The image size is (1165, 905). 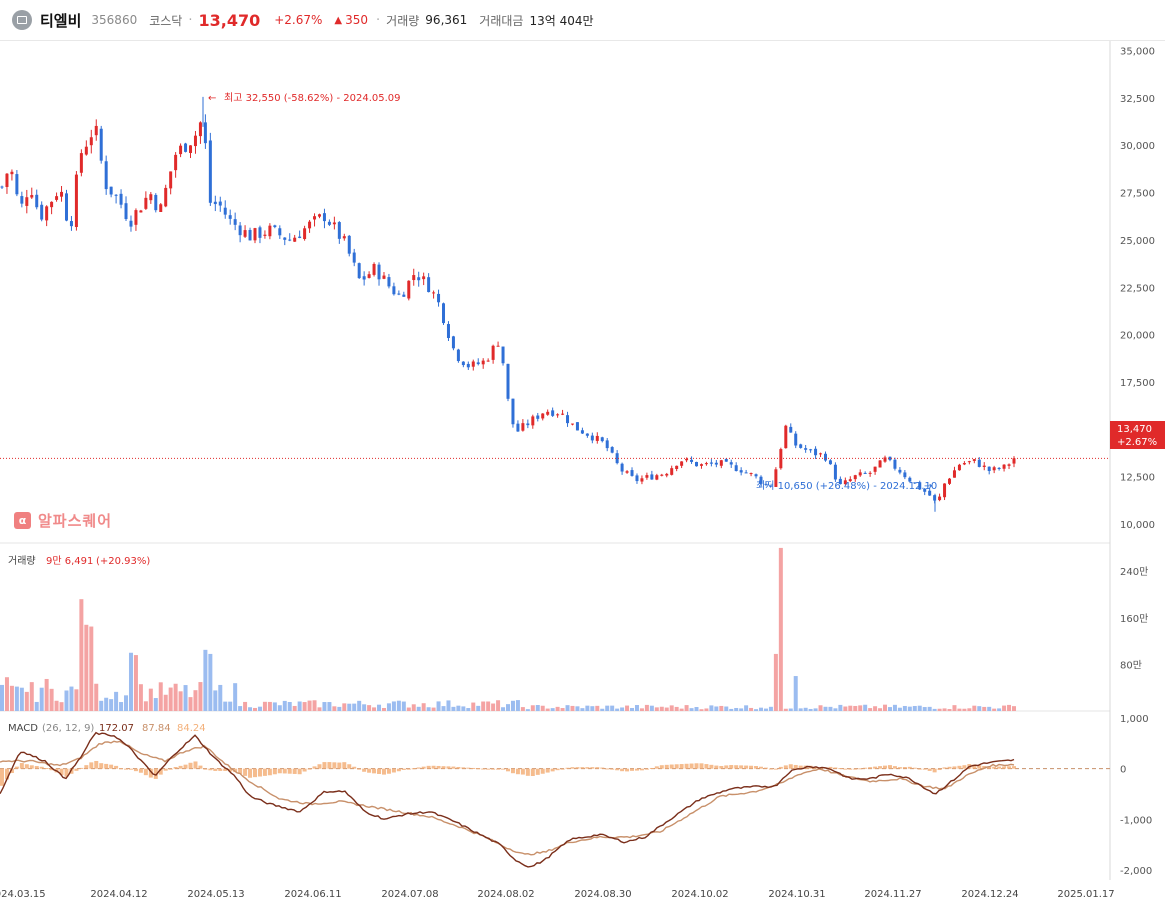 What do you see at coordinates (501, 20) in the screenshot?
I see `amount-label: 거래대금` at bounding box center [501, 20].